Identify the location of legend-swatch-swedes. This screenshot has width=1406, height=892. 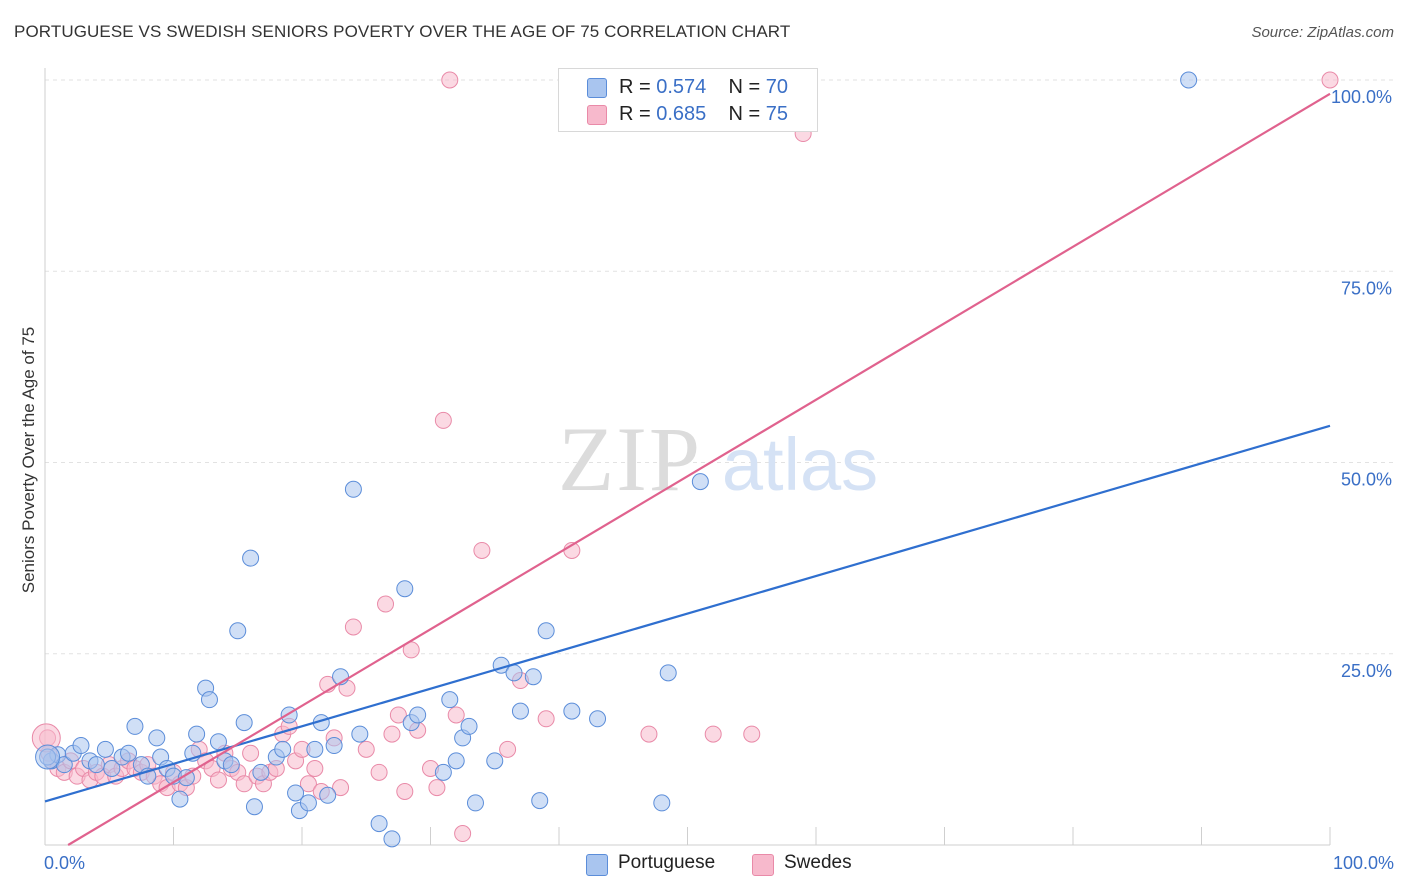
(763, 865).